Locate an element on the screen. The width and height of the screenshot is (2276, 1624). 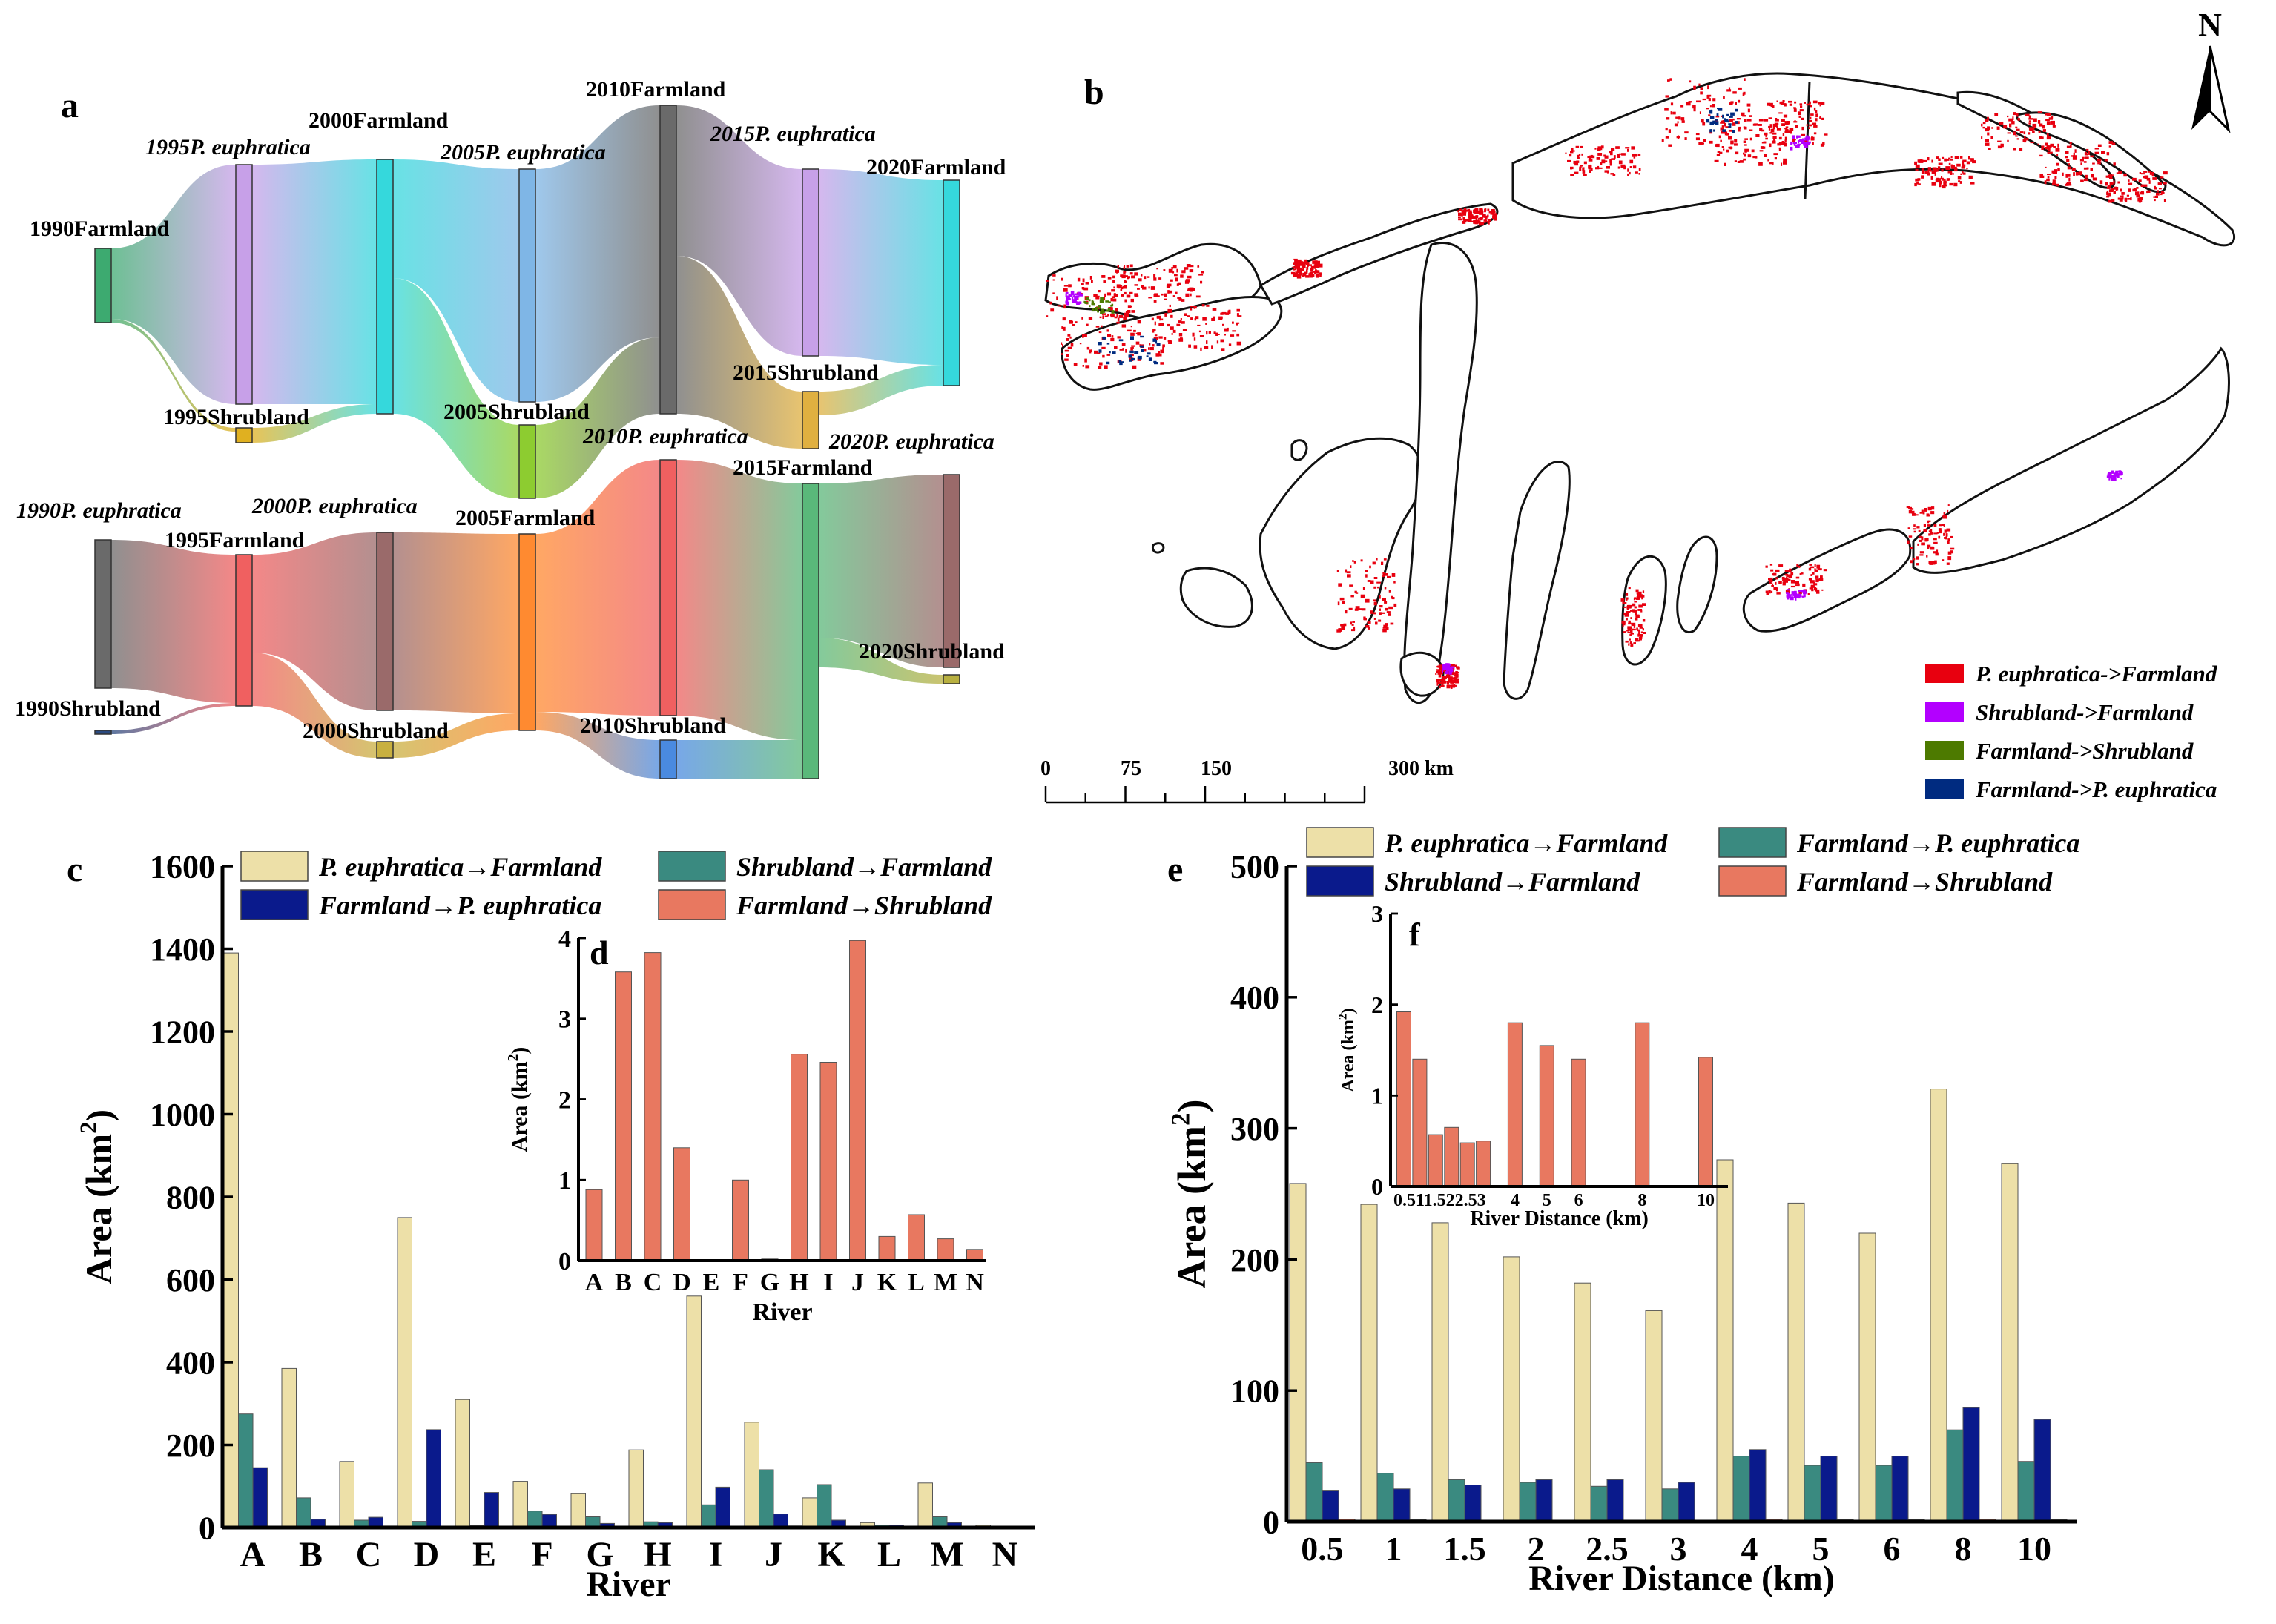
x-tick-label: N is located at coordinates (1005, 1554).